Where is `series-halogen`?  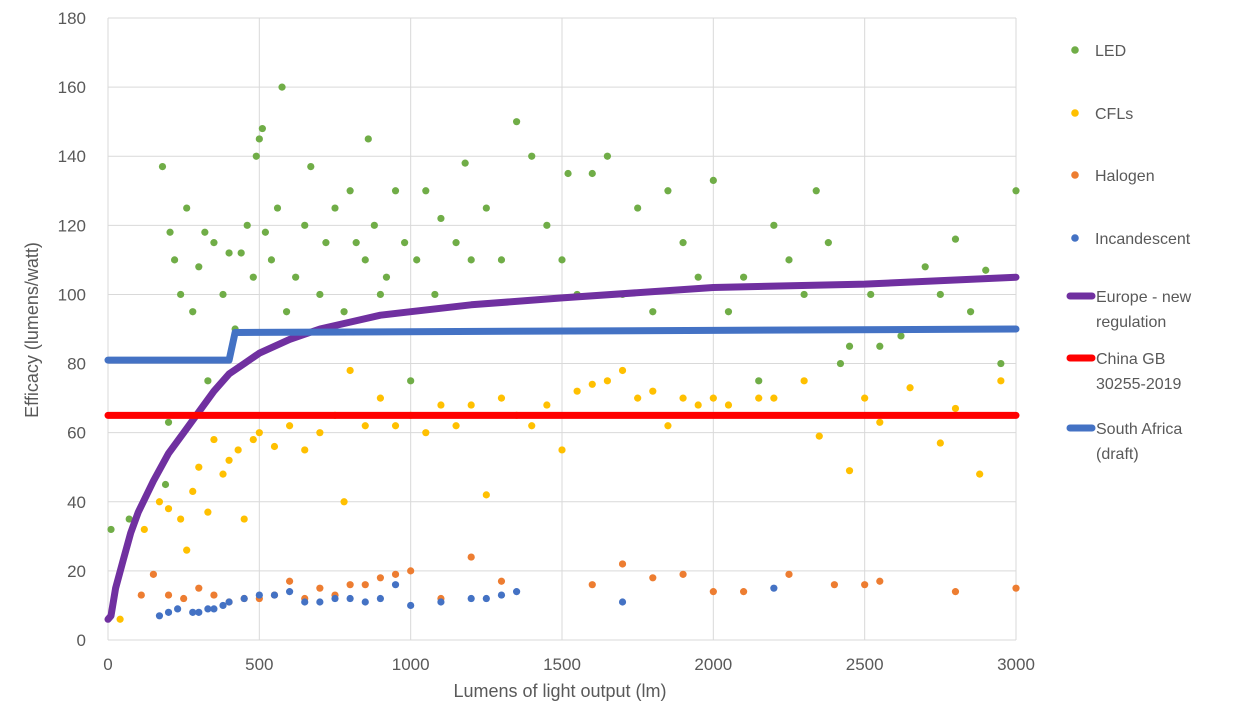
series-halogen is located at coordinates (578, 579).